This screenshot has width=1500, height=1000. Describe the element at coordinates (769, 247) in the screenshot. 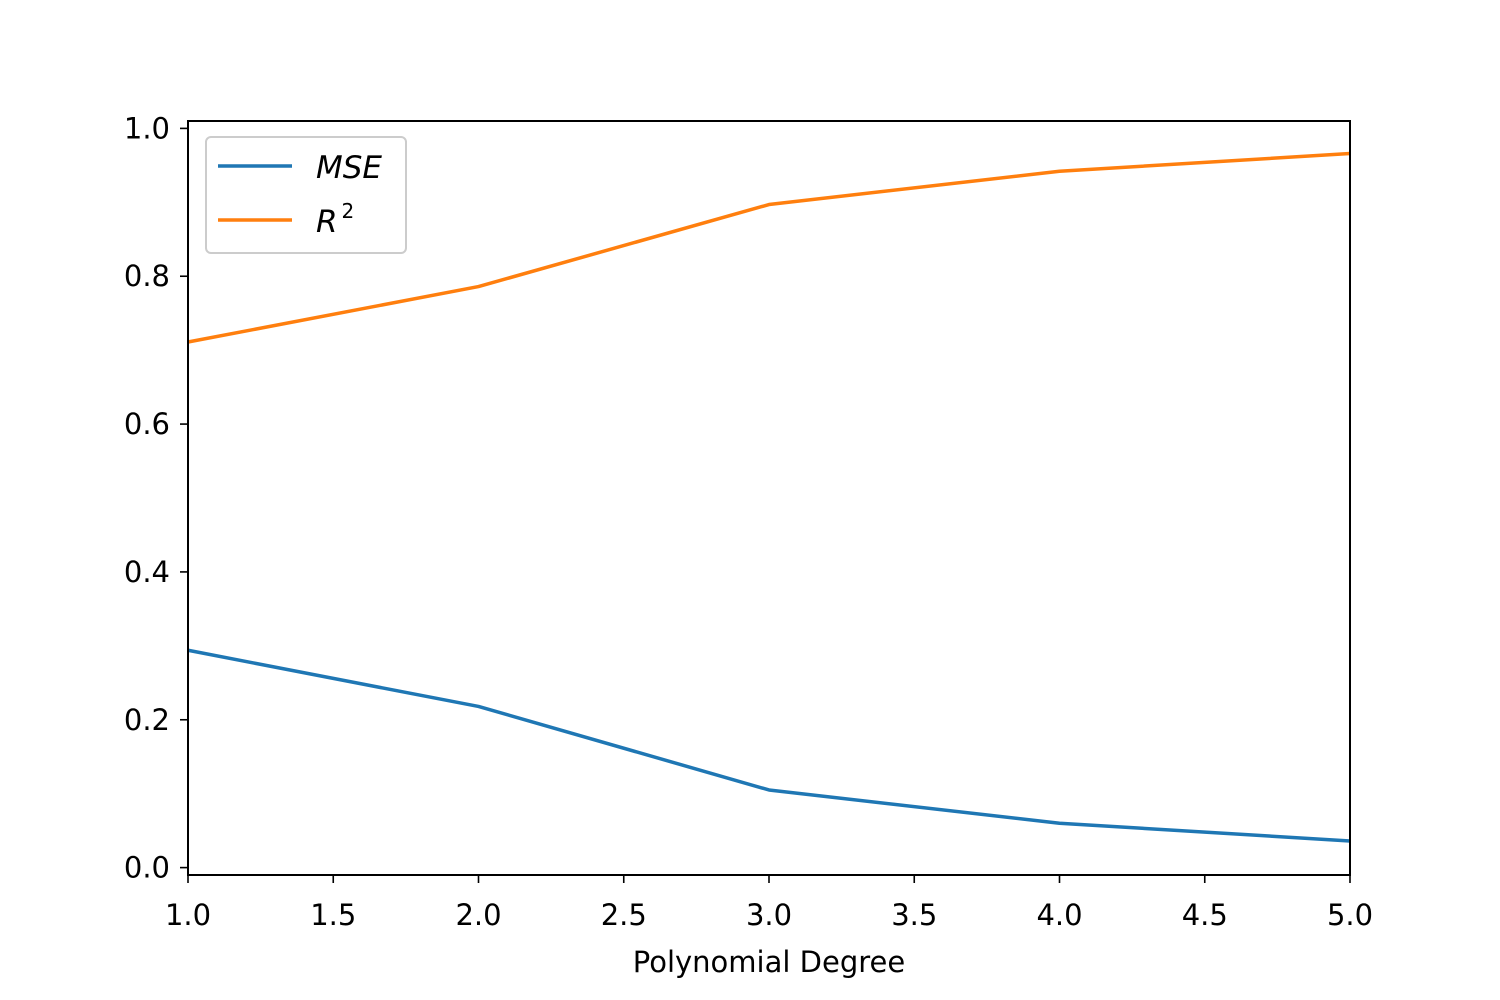

I see `series-line-r2` at that location.